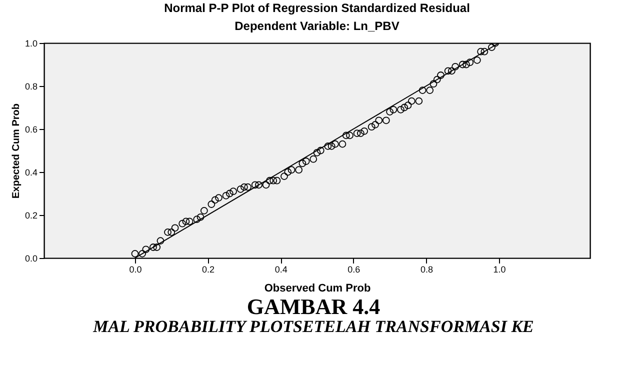  What do you see at coordinates (313, 326) in the screenshot?
I see `text: MAL PROBABILITY PLOTSETELAH TRANSFORMASI KE` at bounding box center [313, 326].